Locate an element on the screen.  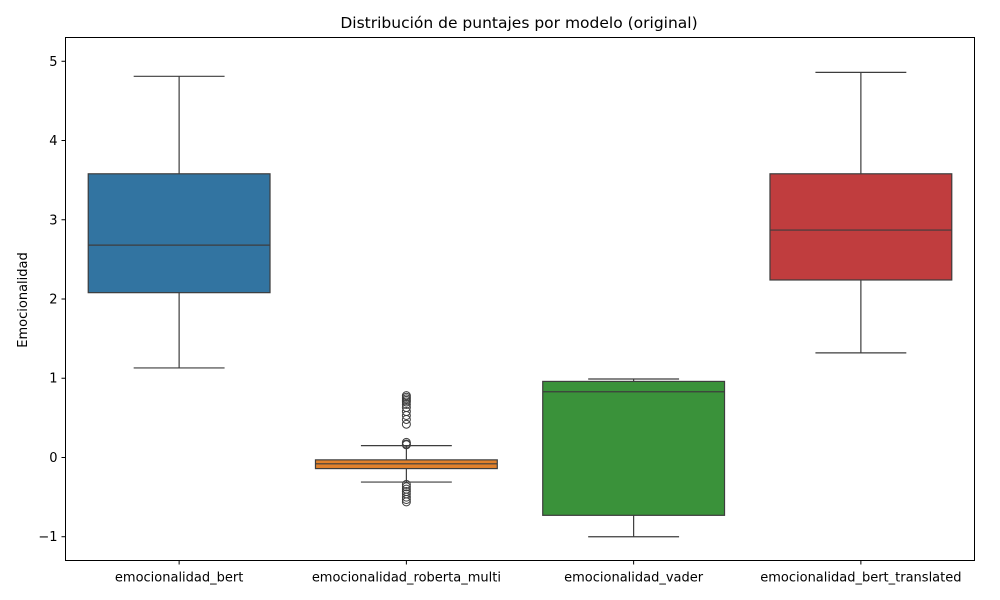
y-tick-label: 5 is located at coordinates (53, 62).